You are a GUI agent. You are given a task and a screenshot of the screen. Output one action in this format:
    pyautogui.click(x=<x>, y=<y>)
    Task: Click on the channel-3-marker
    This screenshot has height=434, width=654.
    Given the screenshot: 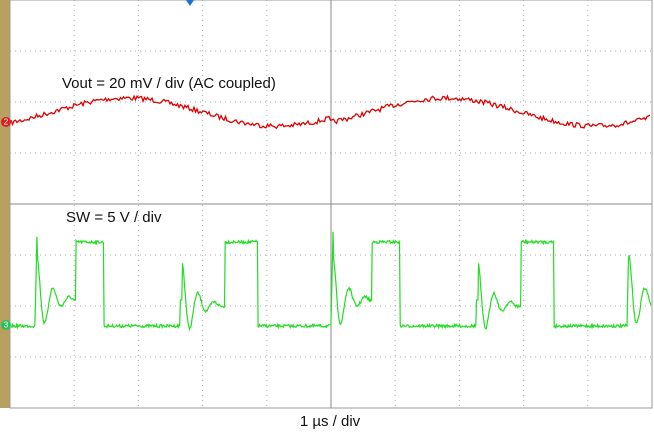 What is the action you would take?
    pyautogui.click(x=6, y=325)
    